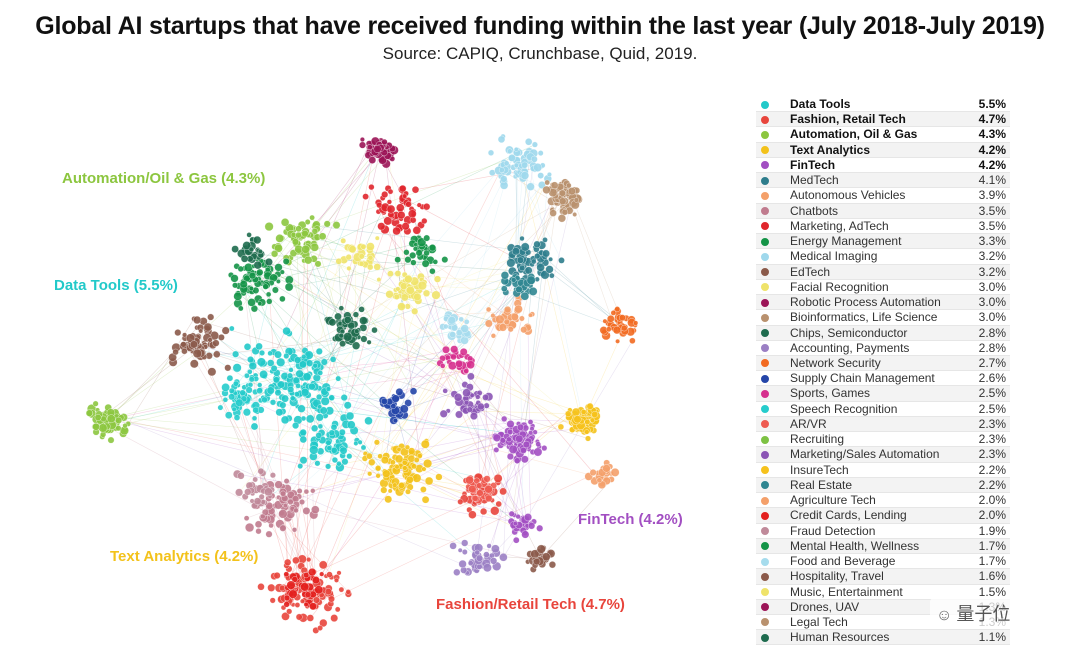 Image resolution: width=1080 pixels, height=661 pixels. I want to click on legend-value: 2.2%, so click(992, 484).